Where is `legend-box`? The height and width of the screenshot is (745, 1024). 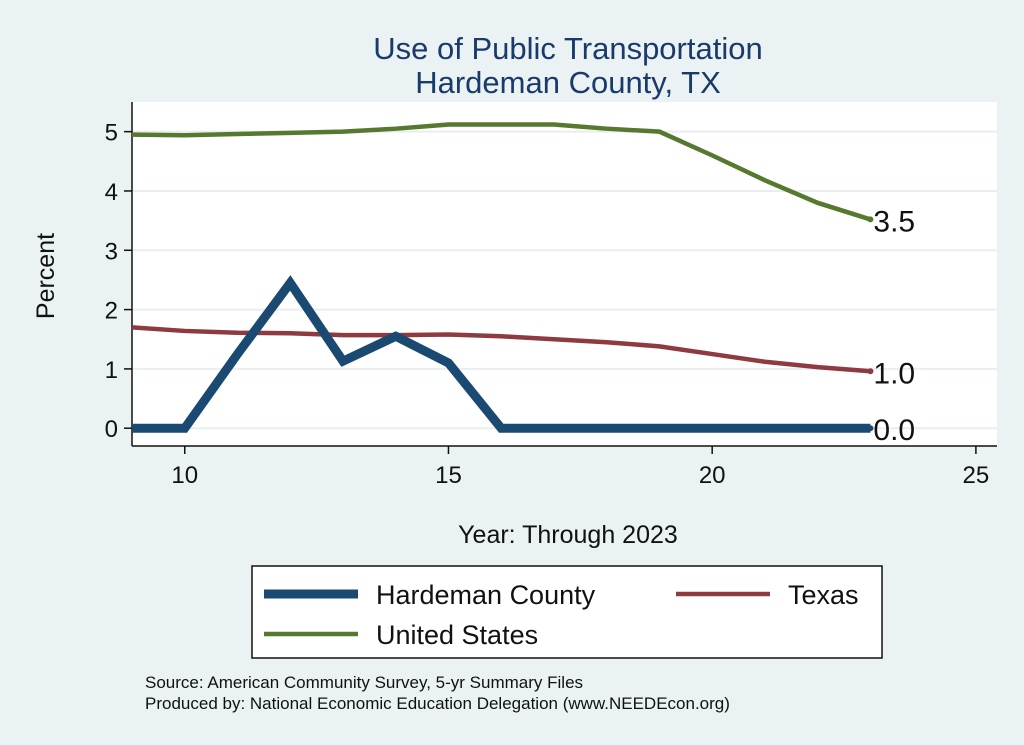
legend-box is located at coordinates (567, 612).